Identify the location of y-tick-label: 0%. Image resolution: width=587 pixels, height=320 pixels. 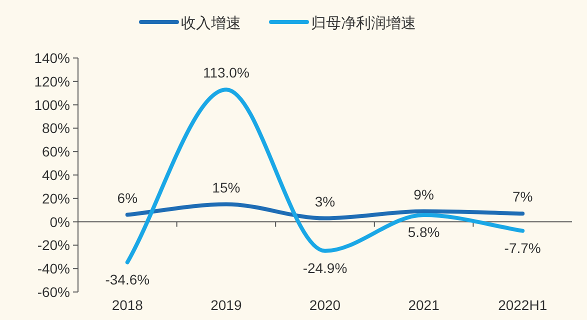
(60, 222).